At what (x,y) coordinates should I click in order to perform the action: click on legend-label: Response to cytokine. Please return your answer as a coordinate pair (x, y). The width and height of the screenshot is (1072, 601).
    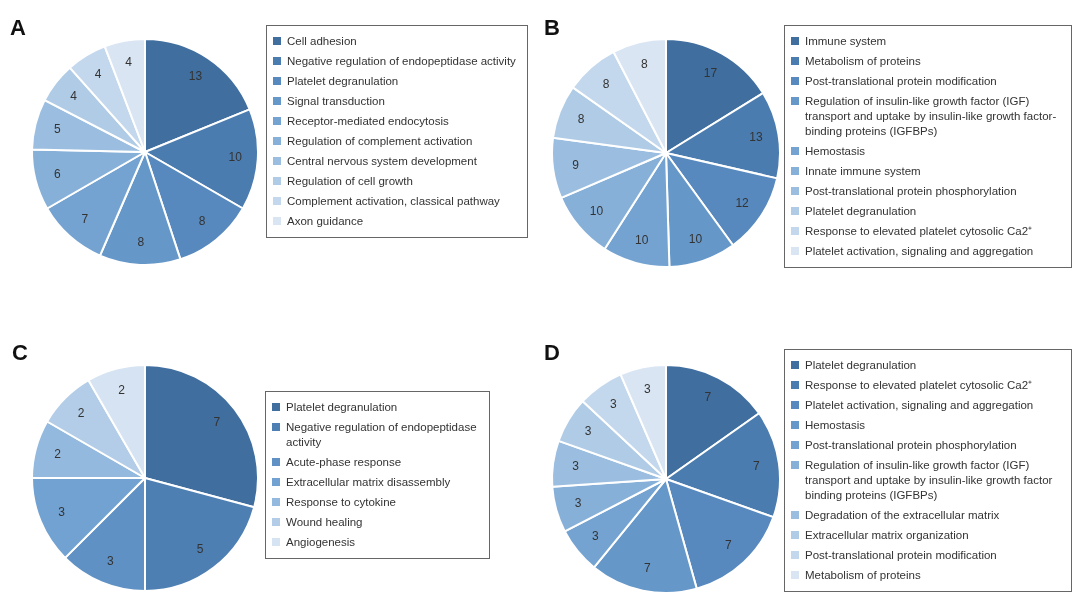
    Looking at the image, I should click on (341, 502).